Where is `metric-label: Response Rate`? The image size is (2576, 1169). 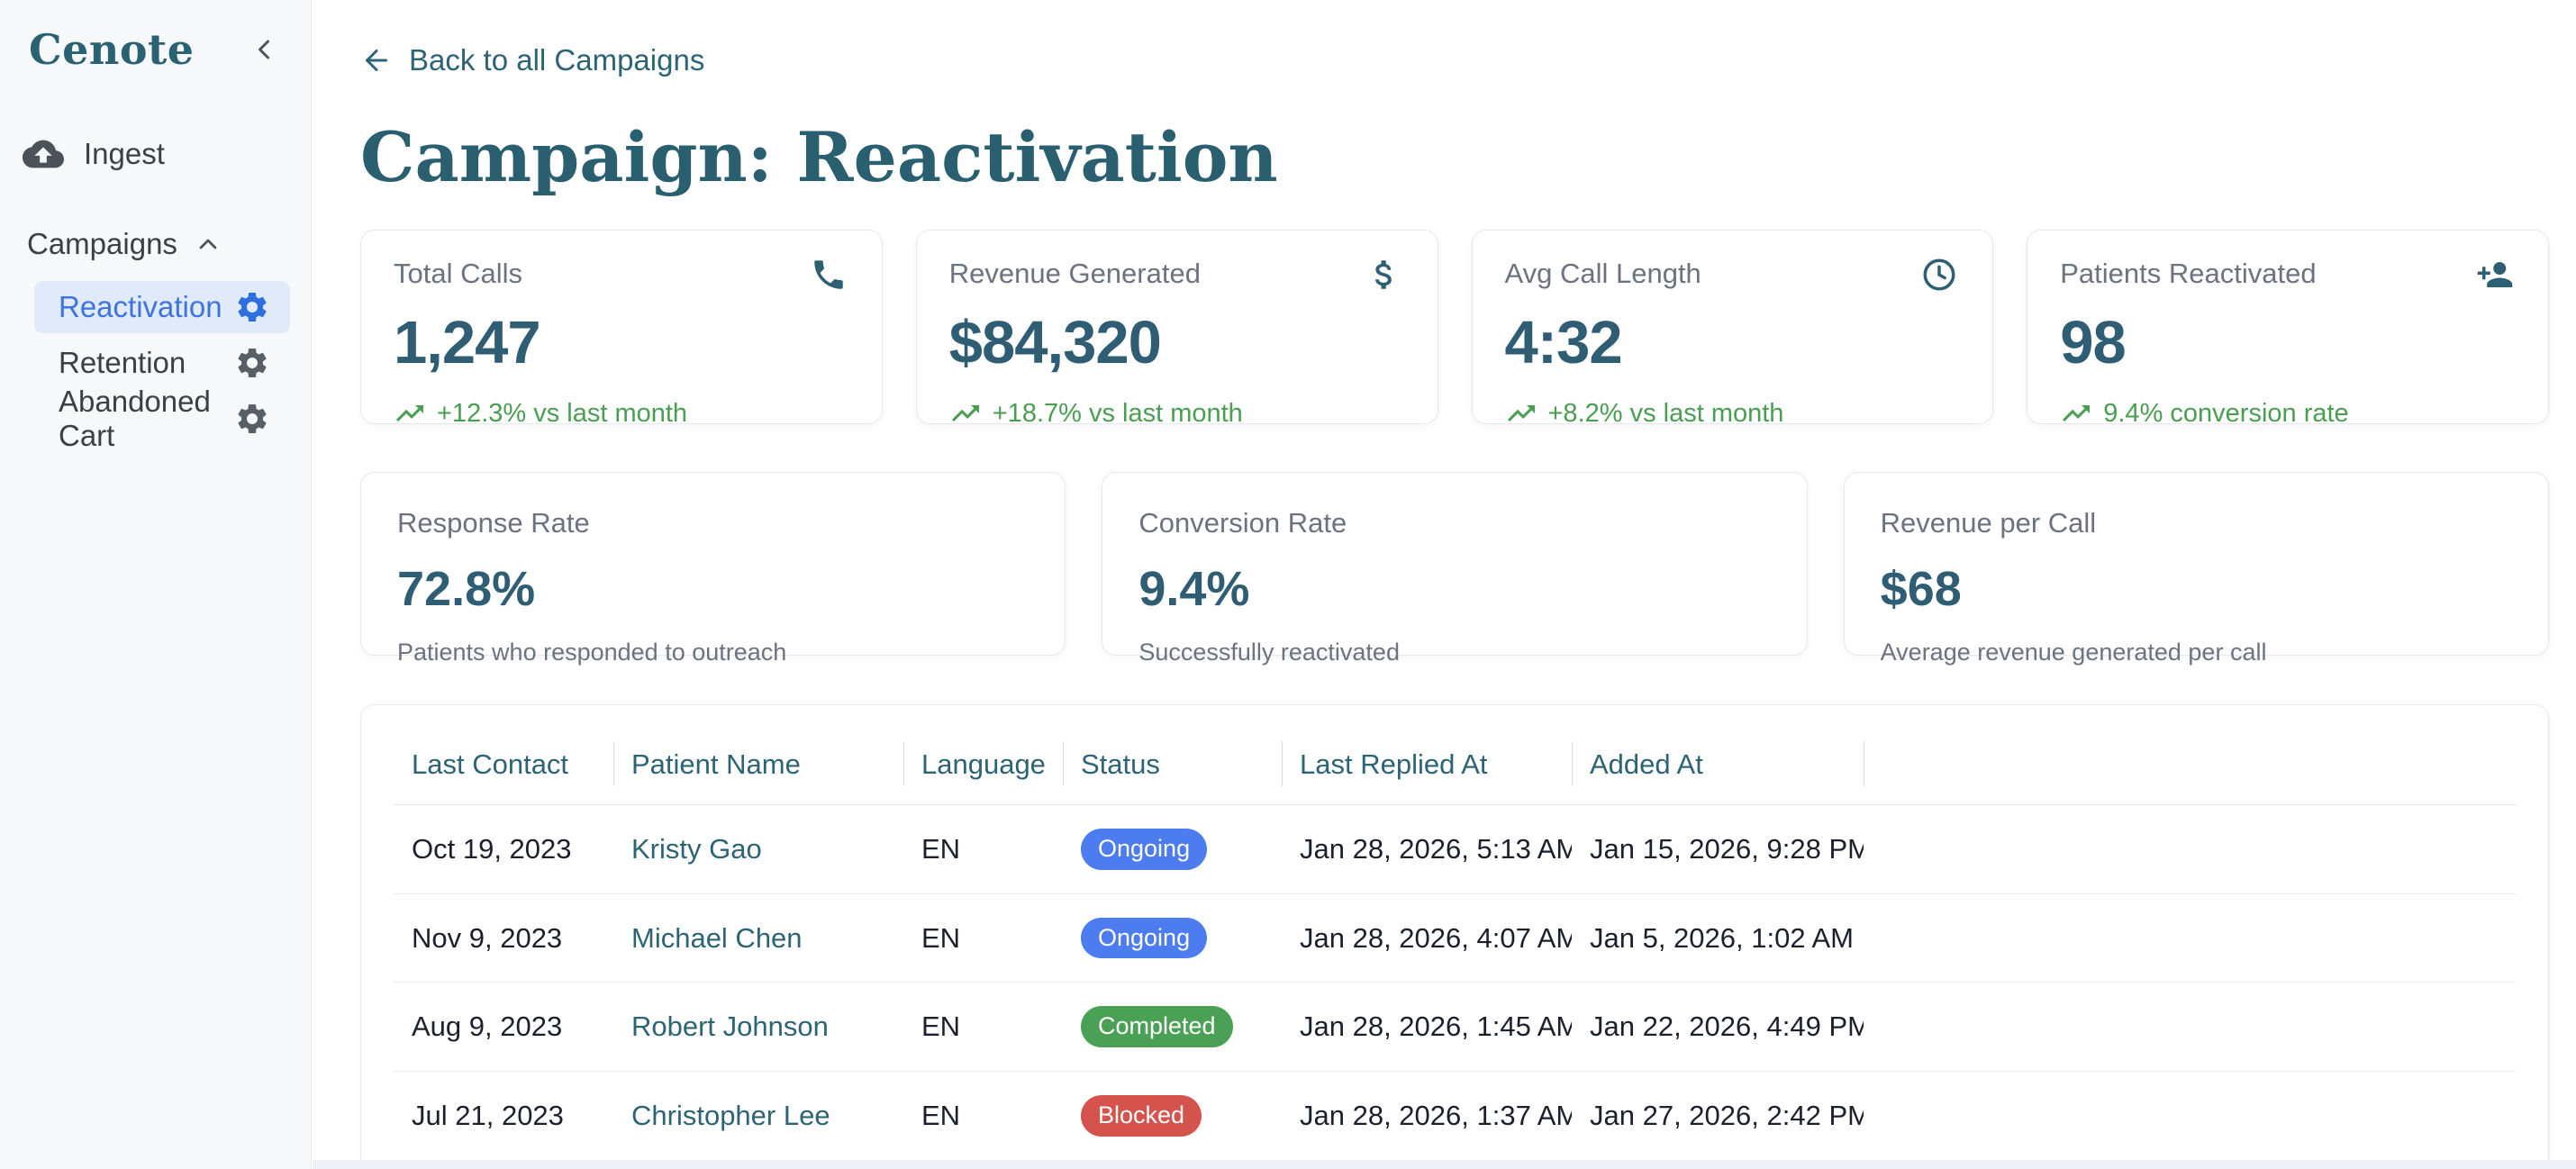
metric-label: Response Rate is located at coordinates (493, 523).